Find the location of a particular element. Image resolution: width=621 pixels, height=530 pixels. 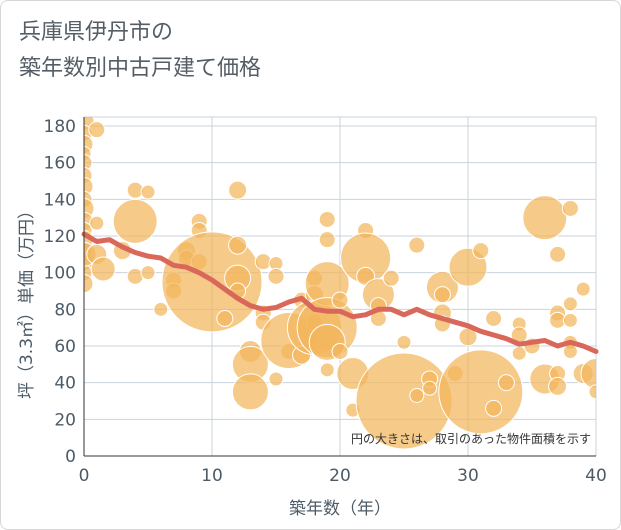

y-tick-label-6: 120 is located at coordinates (60, 237).